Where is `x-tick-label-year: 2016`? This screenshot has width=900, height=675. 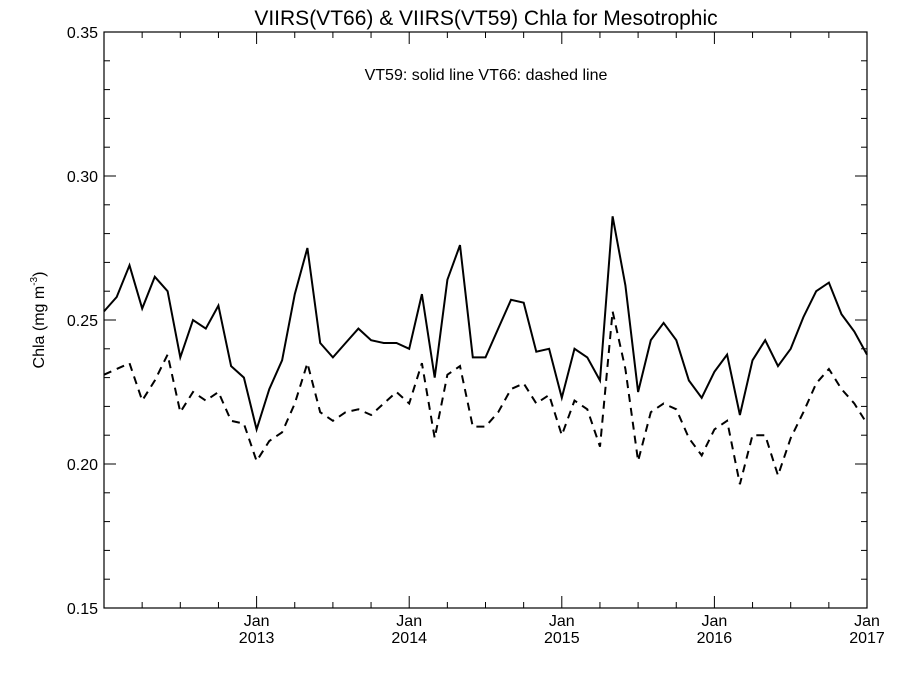 x-tick-label-year: 2016 is located at coordinates (715, 638).